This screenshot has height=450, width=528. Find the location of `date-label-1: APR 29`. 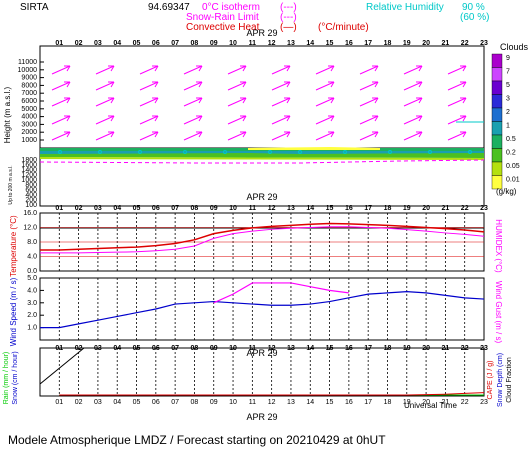

date-label-1: APR 29 is located at coordinates (261, 33).